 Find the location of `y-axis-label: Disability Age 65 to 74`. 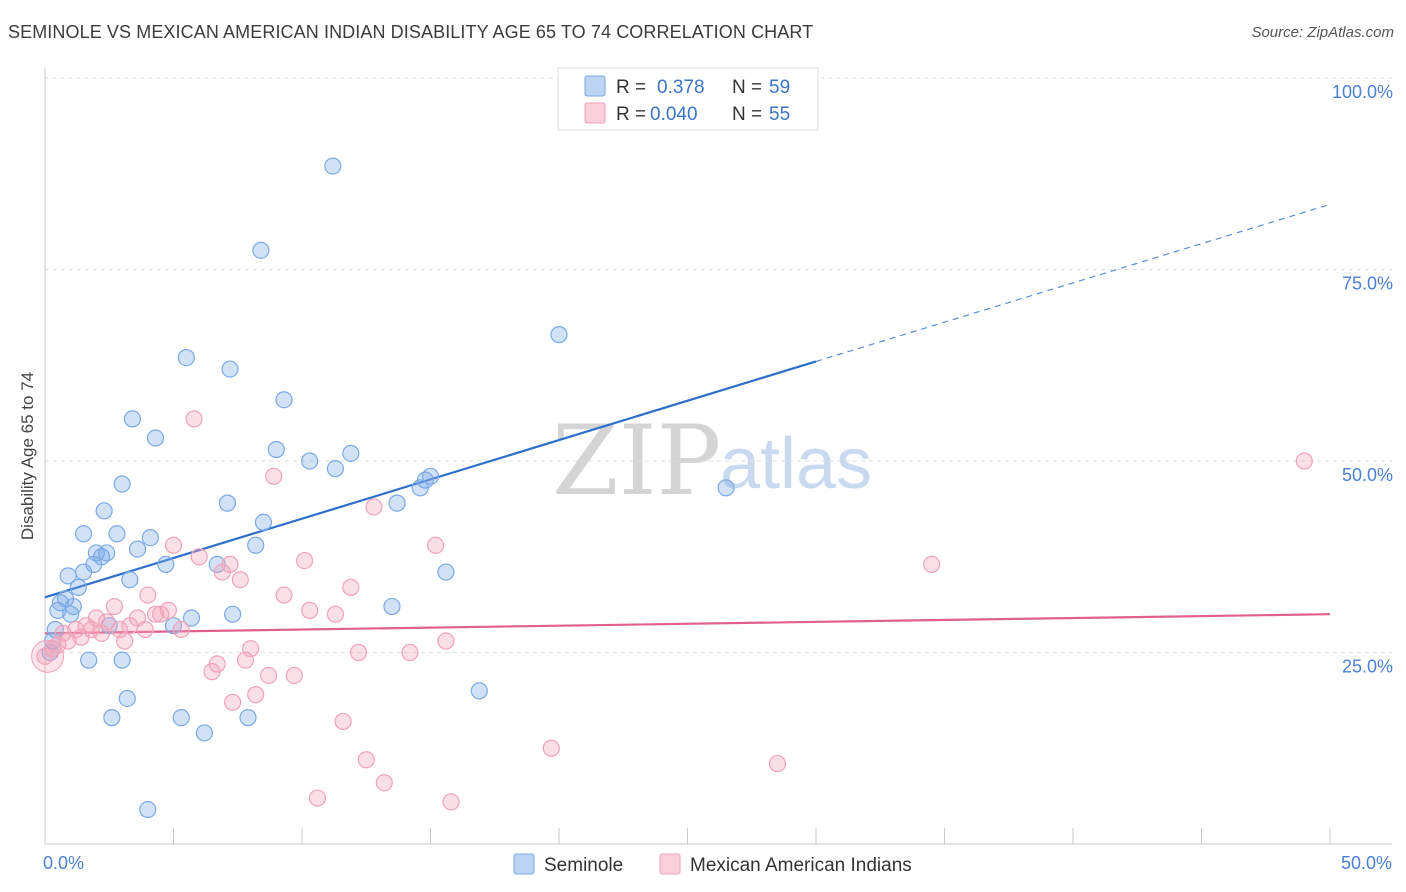

y-axis-label: Disability Age 65 to 74 is located at coordinates (27, 456).